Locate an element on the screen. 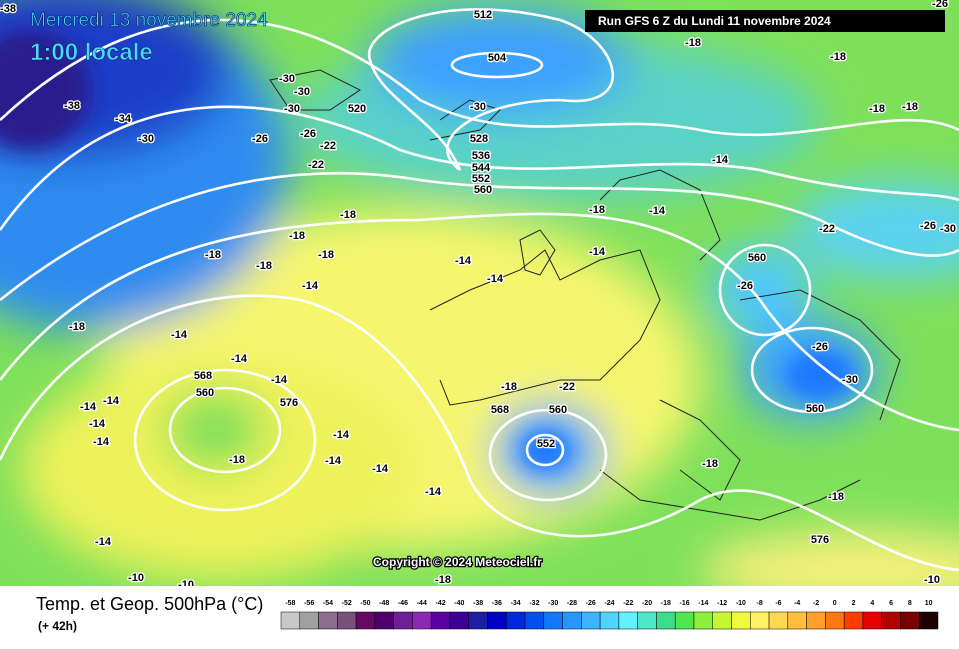 The width and height of the screenshot is (959, 649). scale-label: -34 is located at coordinates (516, 603).